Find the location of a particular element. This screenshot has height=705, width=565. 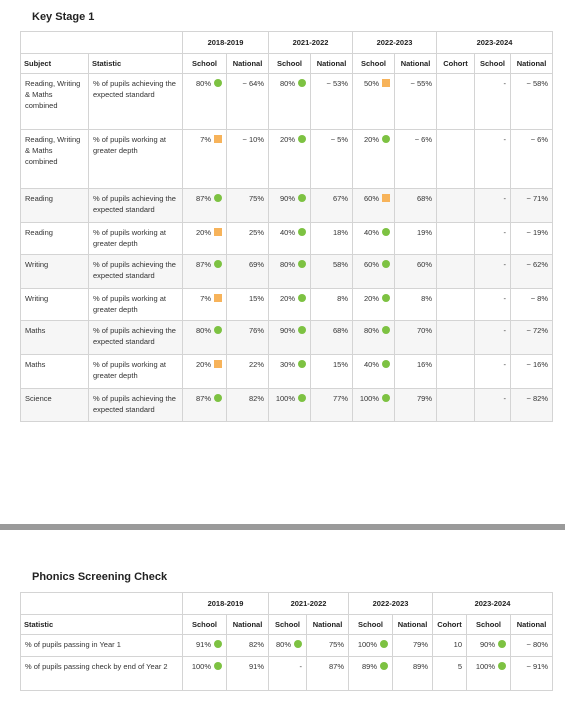

cell: Maths is located at coordinates (54, 337).